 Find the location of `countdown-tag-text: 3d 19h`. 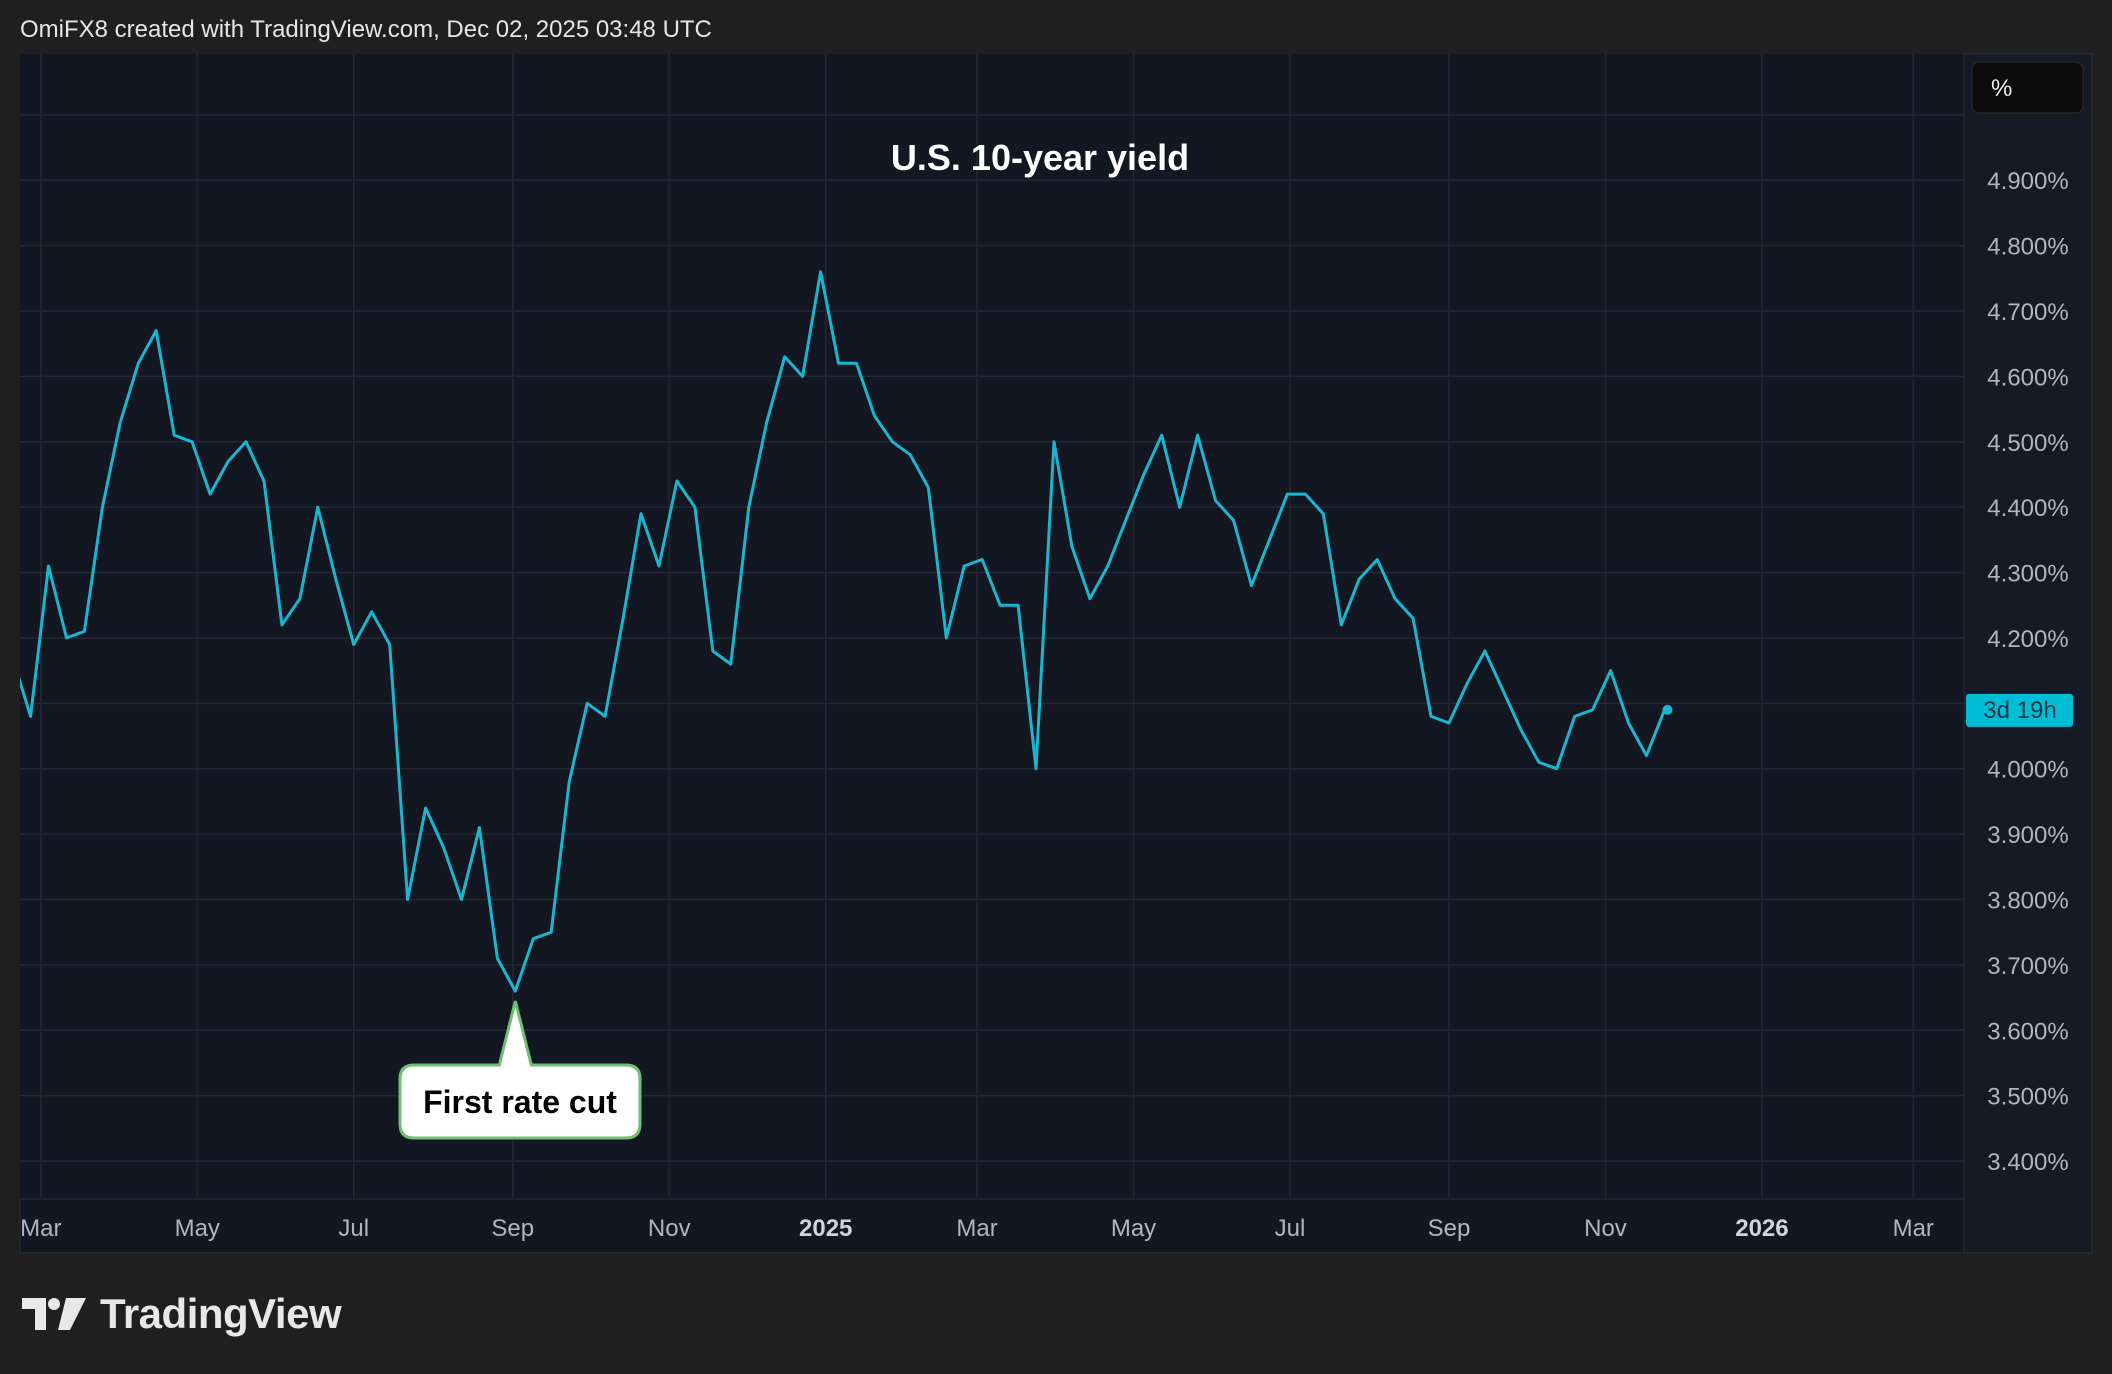

countdown-tag-text: 3d 19h is located at coordinates (2019, 710).